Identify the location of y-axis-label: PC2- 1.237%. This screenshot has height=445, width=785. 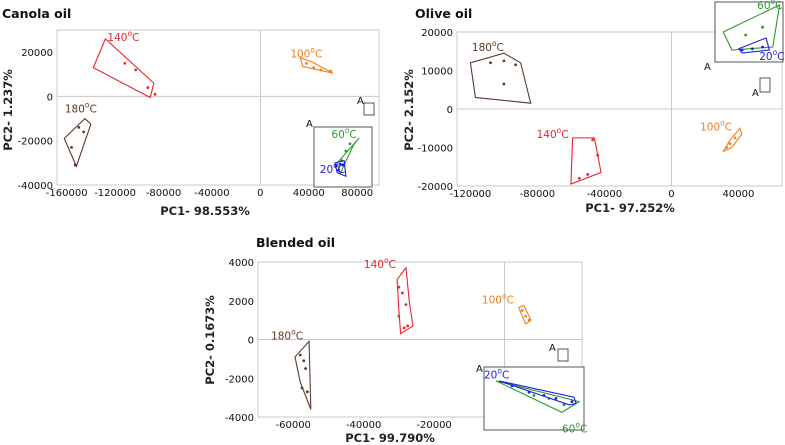
(8, 110).